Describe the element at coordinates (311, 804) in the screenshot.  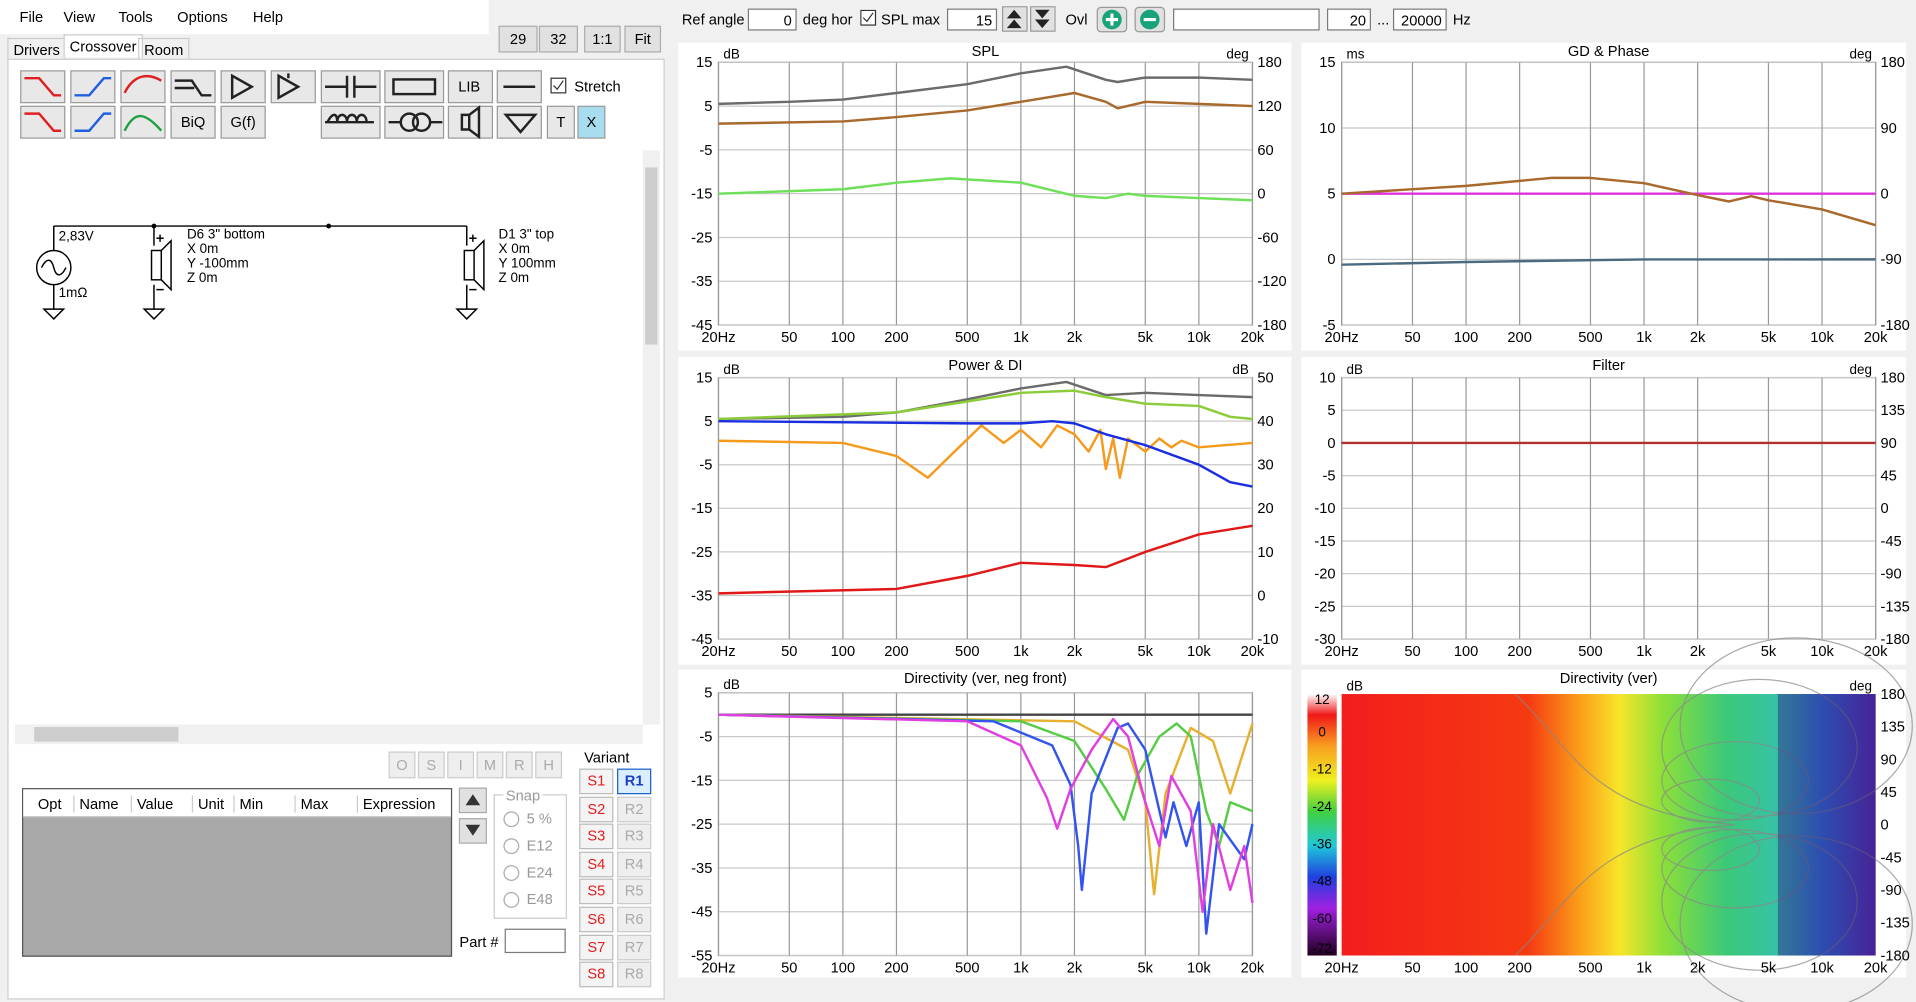
I see `table-header-cell: Max` at that location.